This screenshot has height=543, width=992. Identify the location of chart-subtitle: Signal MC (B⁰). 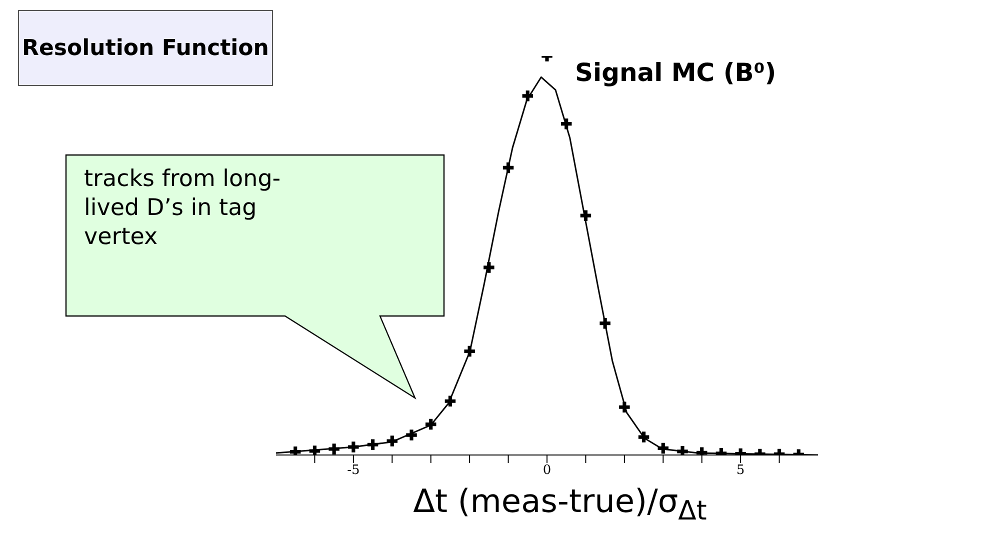
(676, 72).